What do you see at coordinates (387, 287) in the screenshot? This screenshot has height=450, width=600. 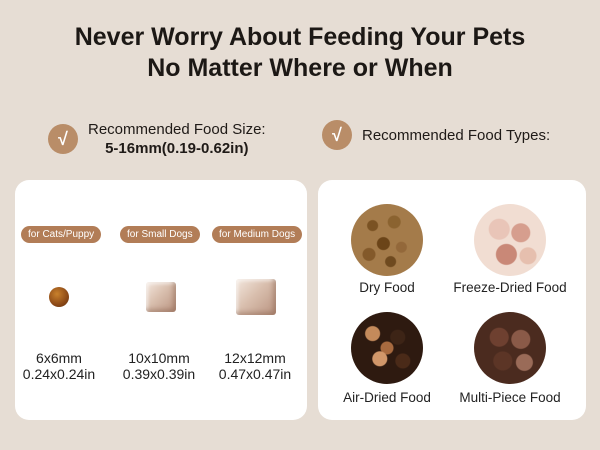 I see `food-label-dry: Dry Food` at bounding box center [387, 287].